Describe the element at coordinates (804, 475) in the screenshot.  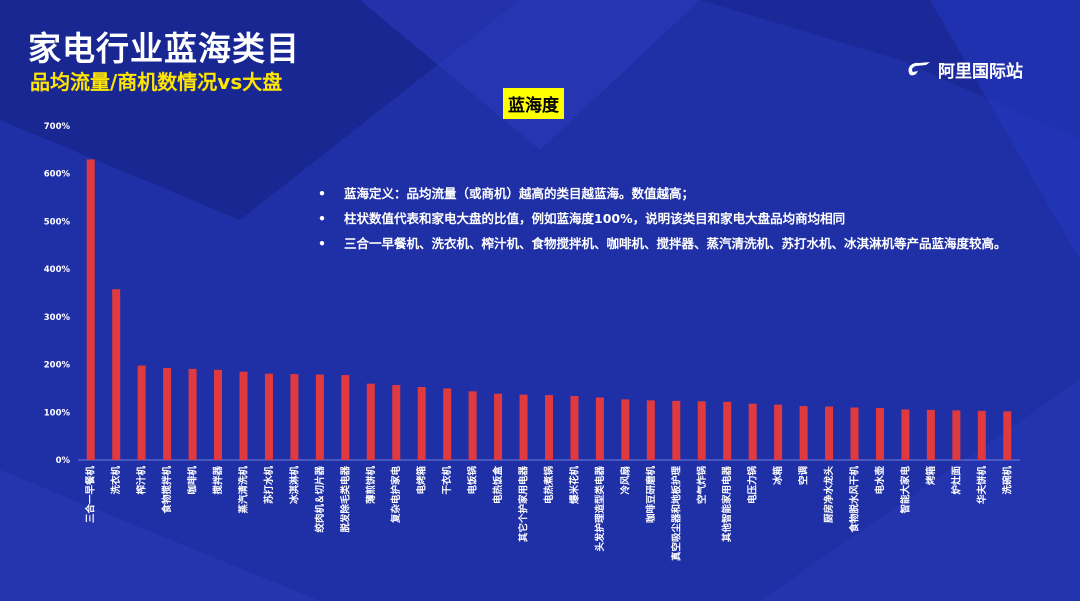
I see `x-tick-label: 空调` at that location.